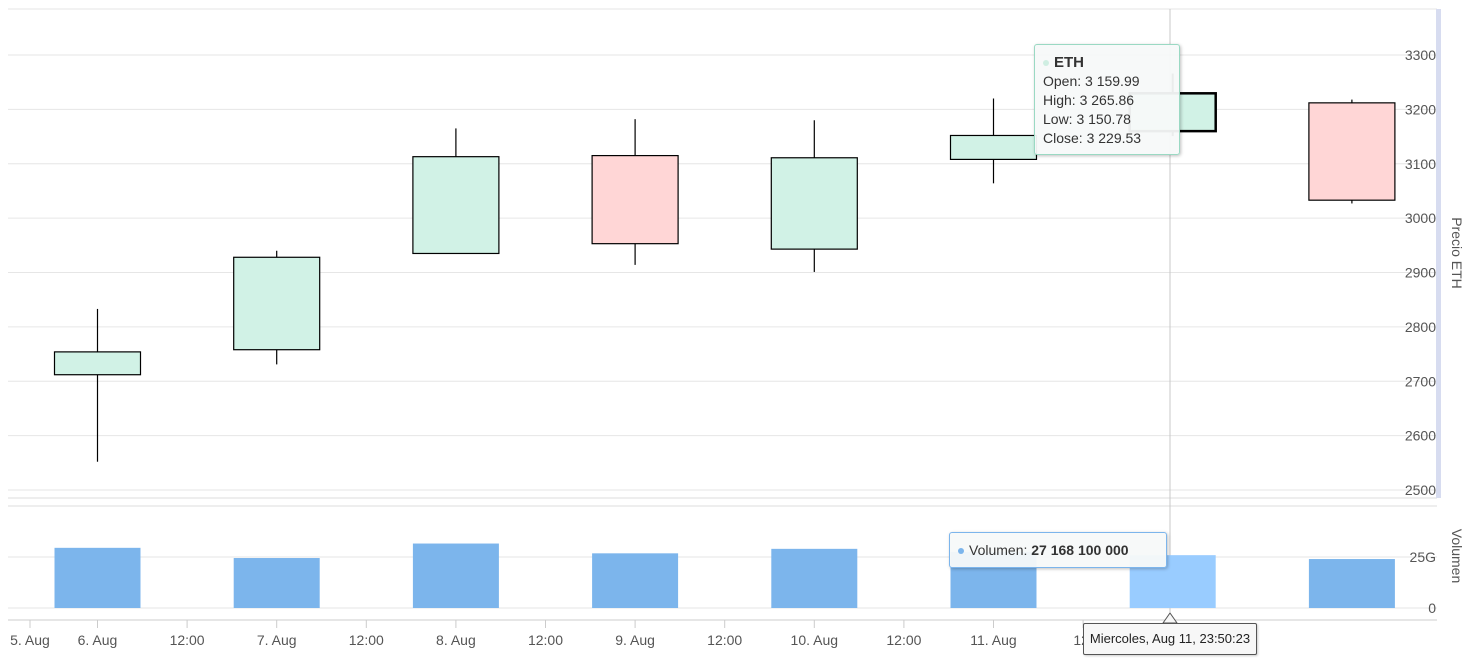 The height and width of the screenshot is (661, 1477). I want to click on price-tick-label: 2500, so click(1420, 490).